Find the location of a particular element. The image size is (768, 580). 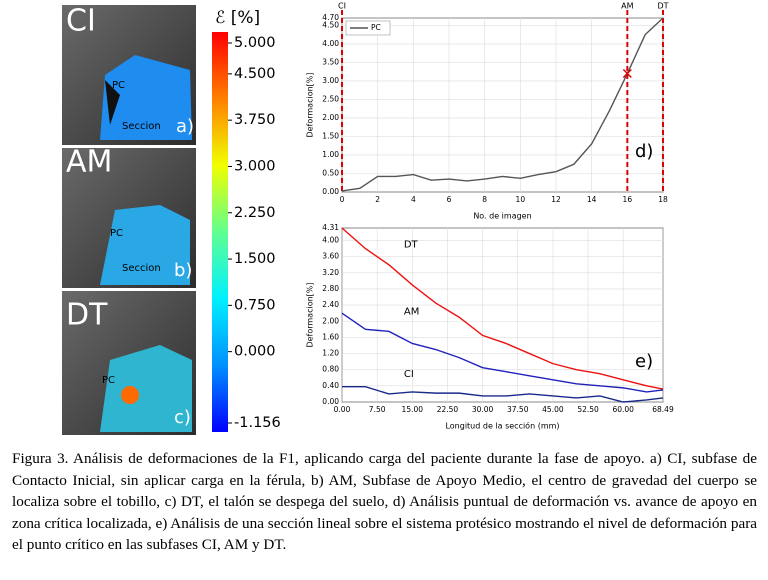

colorbar-tick-label: 2.250 is located at coordinates (255, 213).